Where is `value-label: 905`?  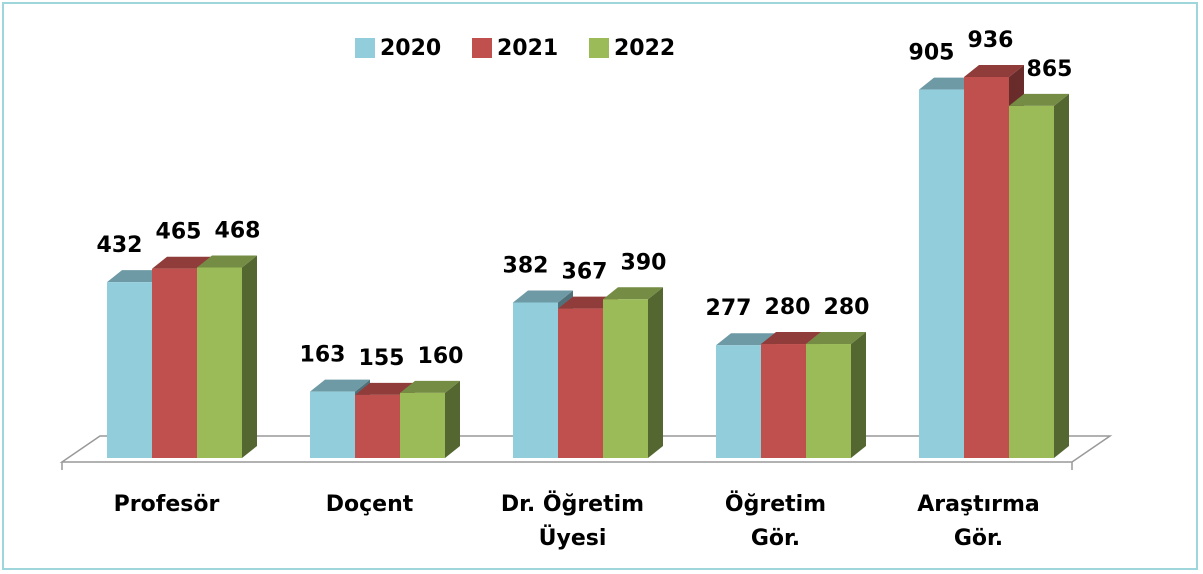
value-label: 905 is located at coordinates (932, 53).